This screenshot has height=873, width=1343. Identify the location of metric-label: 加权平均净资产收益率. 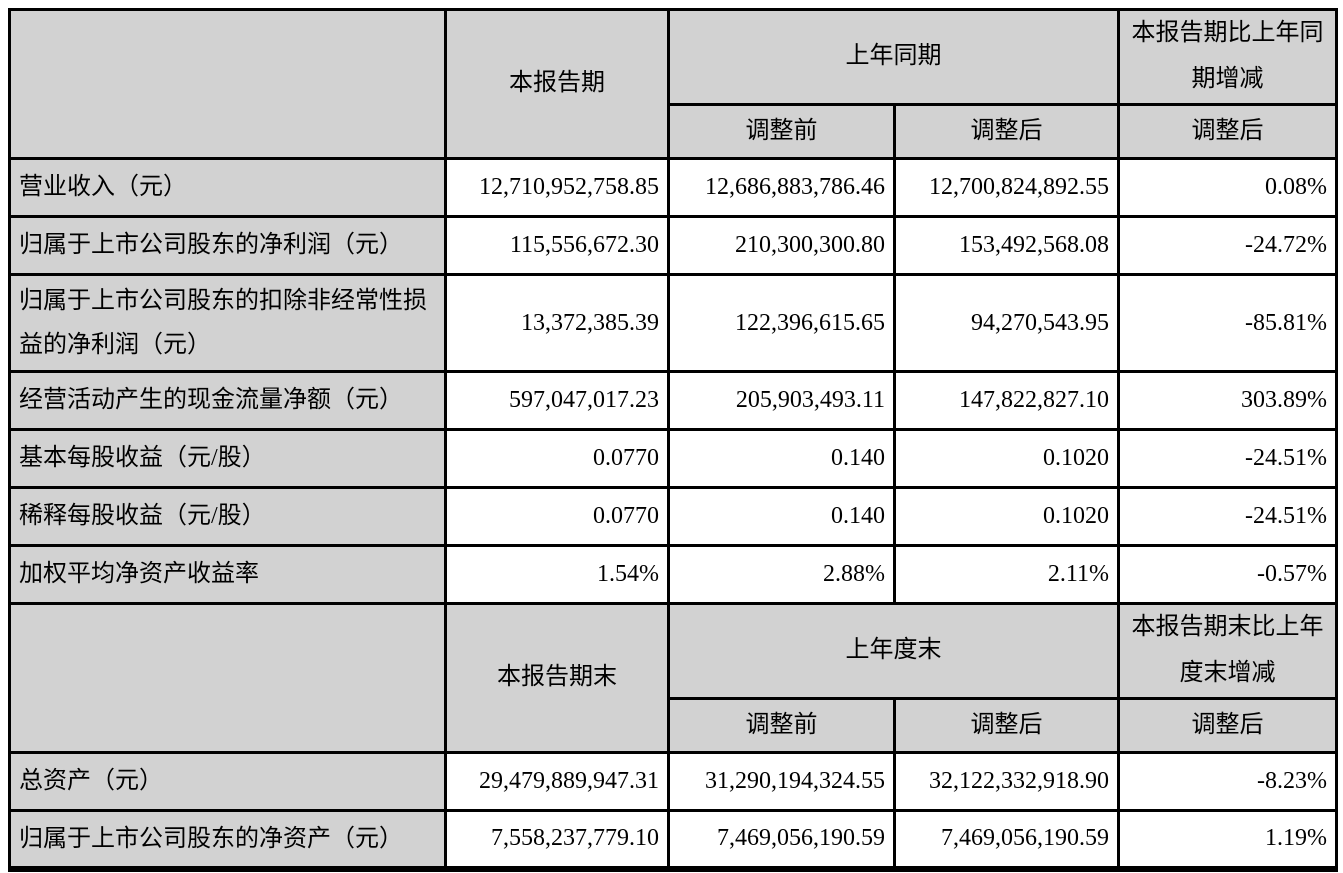
(227, 574).